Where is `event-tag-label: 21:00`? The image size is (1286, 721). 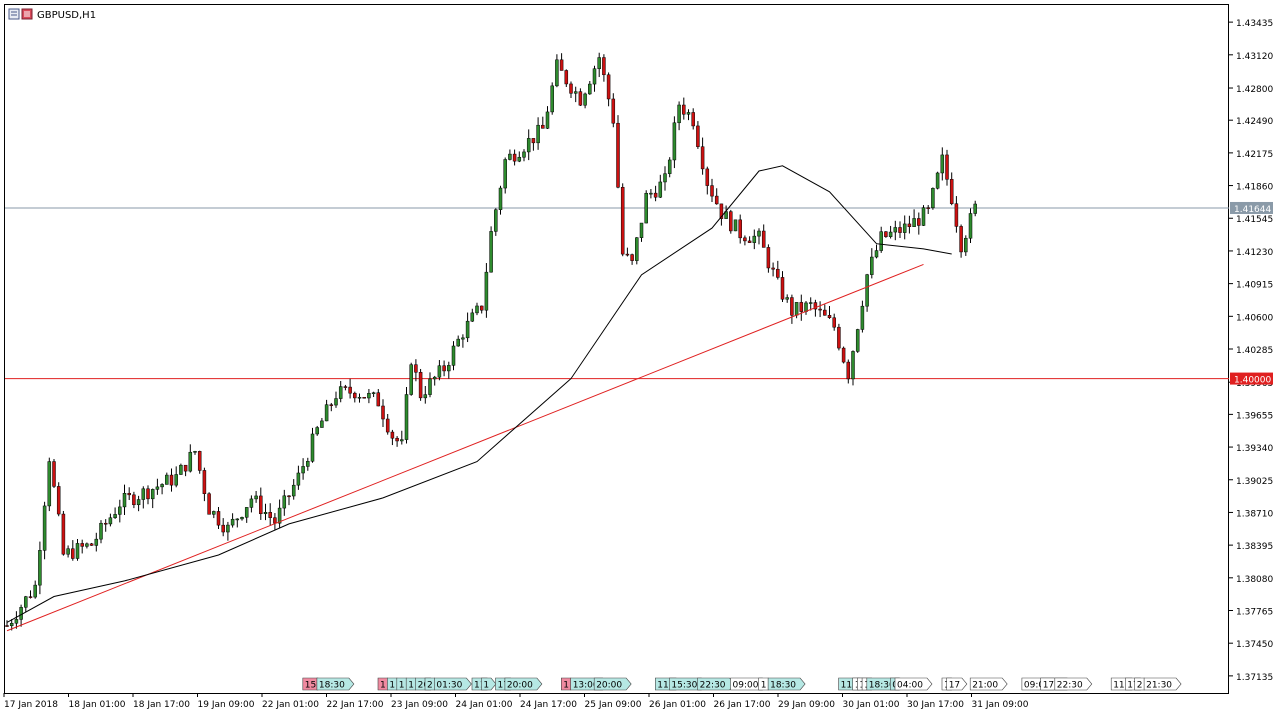
event-tag-label: 21:00 is located at coordinates (985, 686).